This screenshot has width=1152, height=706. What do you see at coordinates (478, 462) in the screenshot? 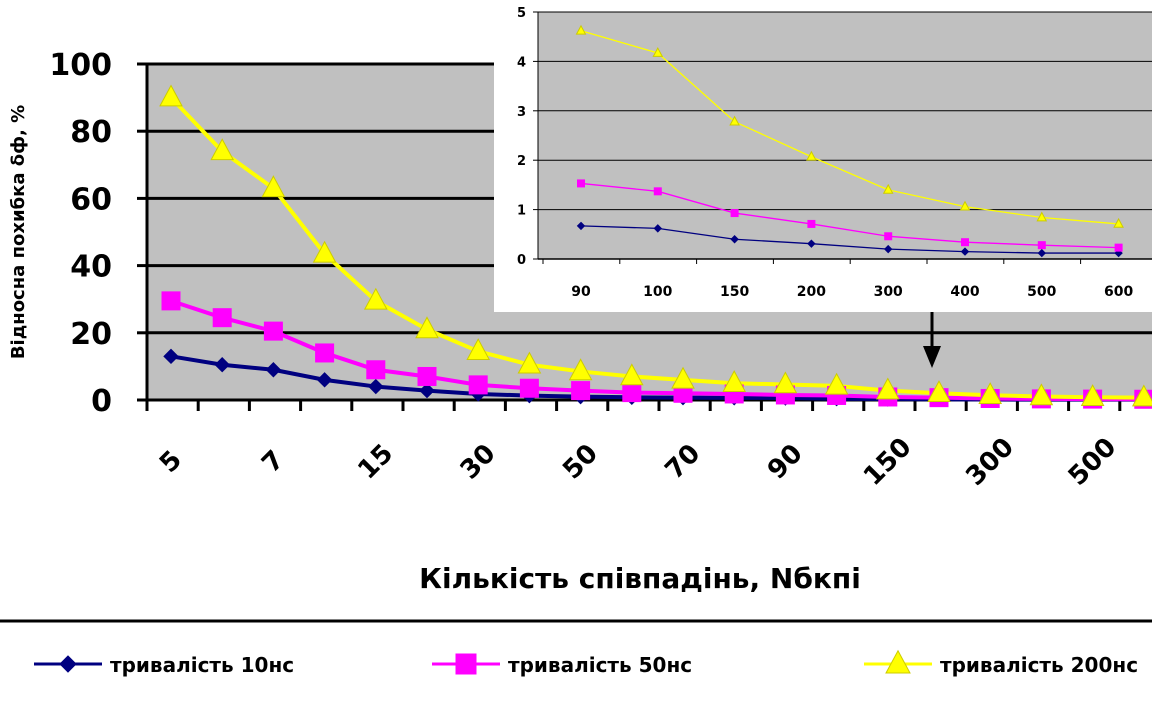
I see `x-tick-label: 30` at bounding box center [478, 462].